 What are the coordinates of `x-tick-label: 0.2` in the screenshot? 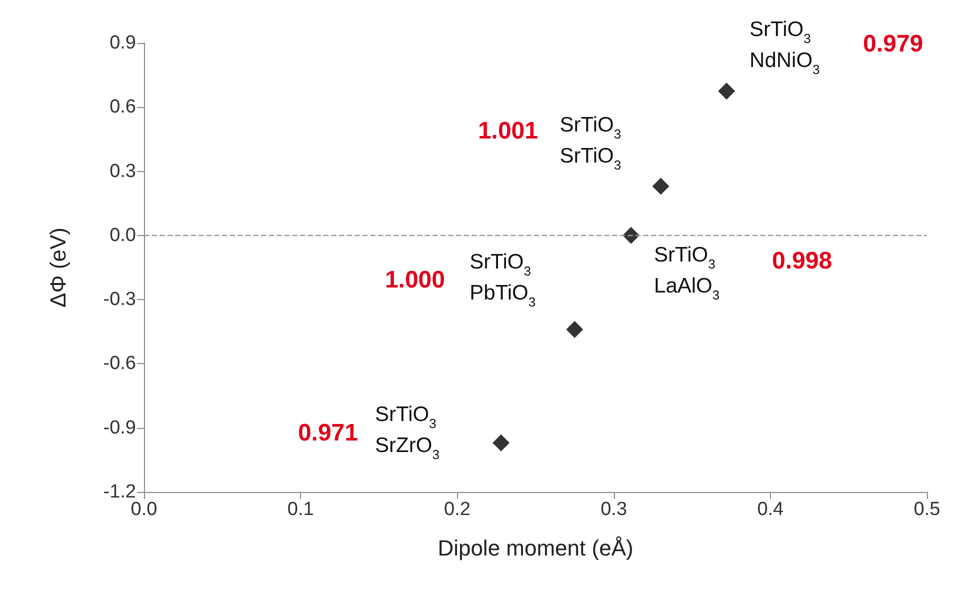 It's located at (457, 509).